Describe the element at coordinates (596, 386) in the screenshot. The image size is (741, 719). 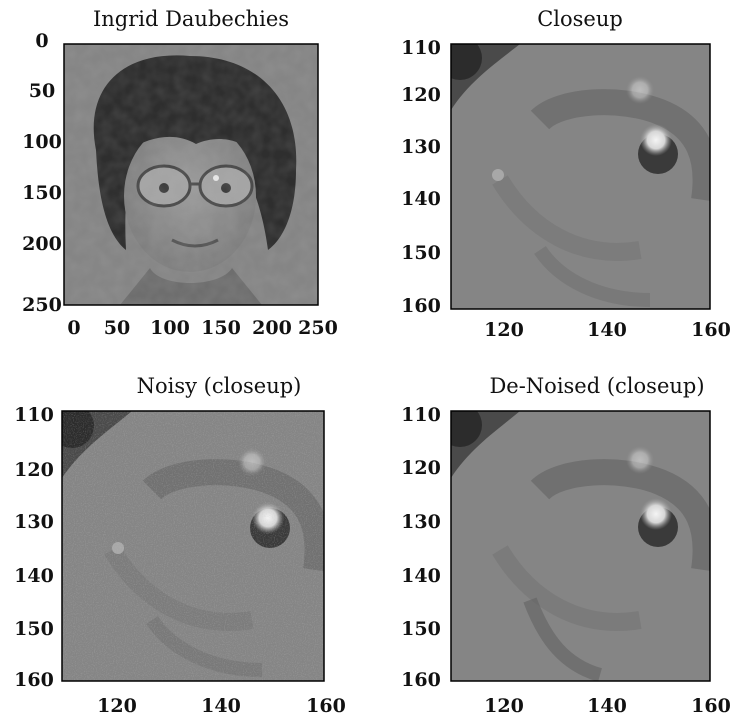
I see `panel-title: De-Noised (closeup)` at that location.